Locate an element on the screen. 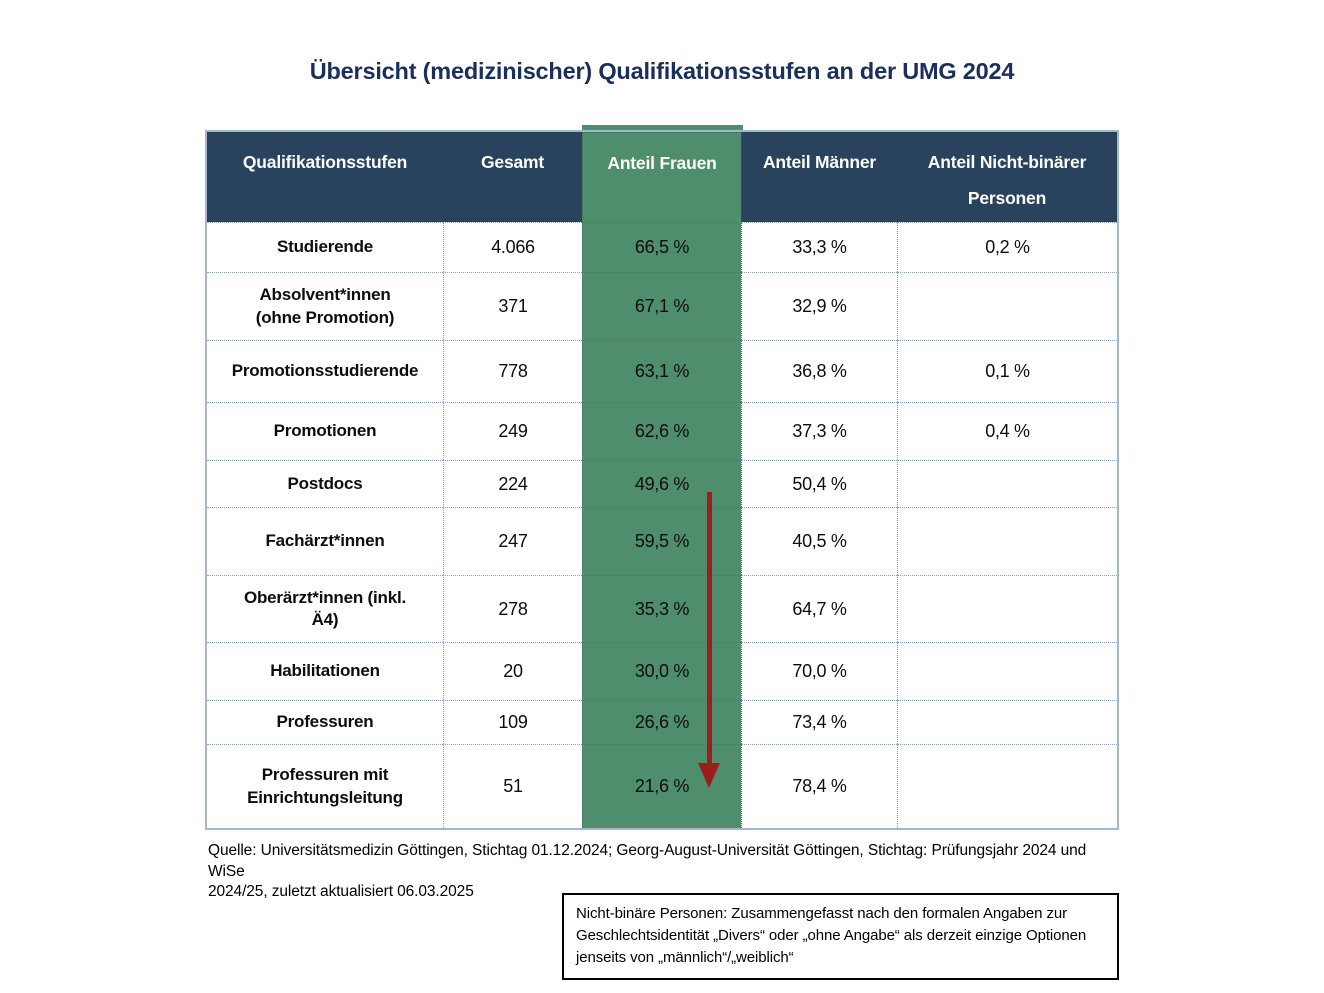 This screenshot has width=1324, height=993. highlight-column-overlay is located at coordinates (662, 128).